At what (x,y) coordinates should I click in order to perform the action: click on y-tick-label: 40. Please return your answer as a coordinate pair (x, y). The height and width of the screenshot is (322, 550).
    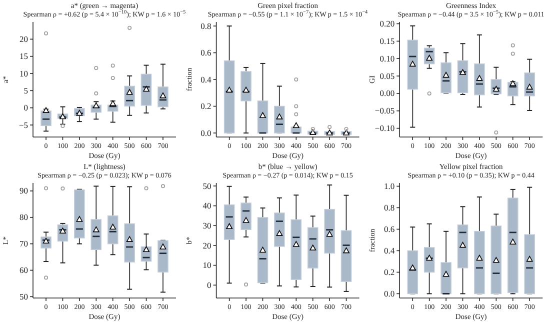
    Looking at the image, I should click on (207, 205).